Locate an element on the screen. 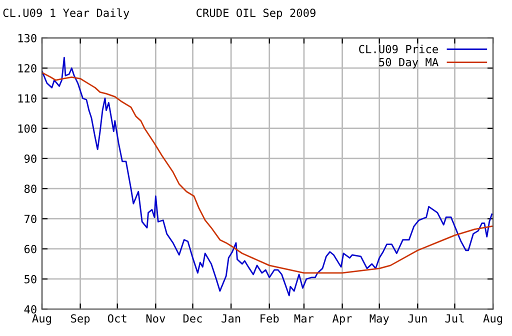  x-tick-label: Feb is located at coordinates (269, 318).